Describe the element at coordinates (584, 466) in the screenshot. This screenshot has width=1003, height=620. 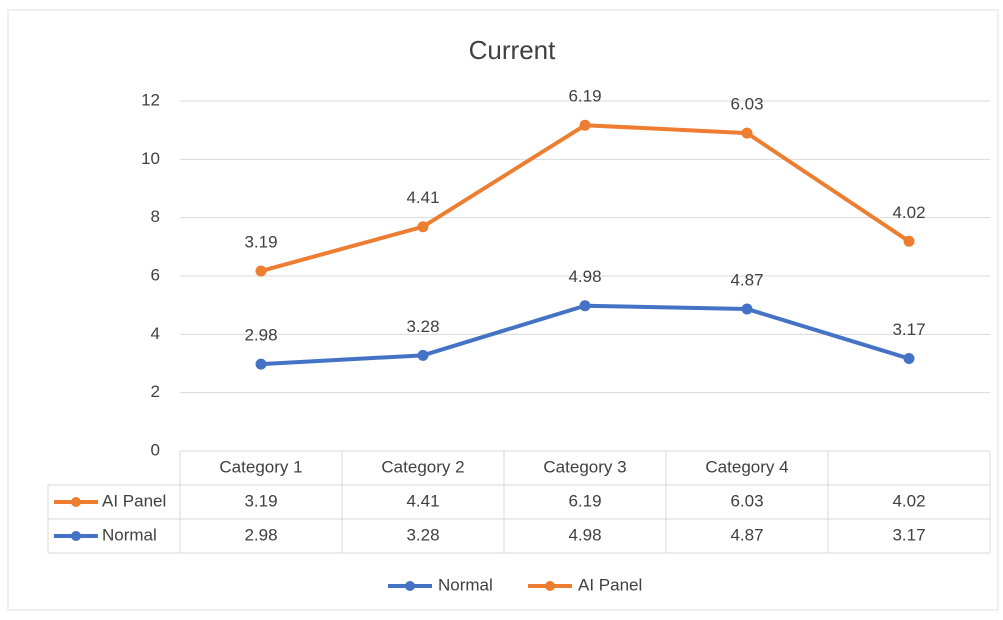
I see `x-tick-label: Category 3` at that location.